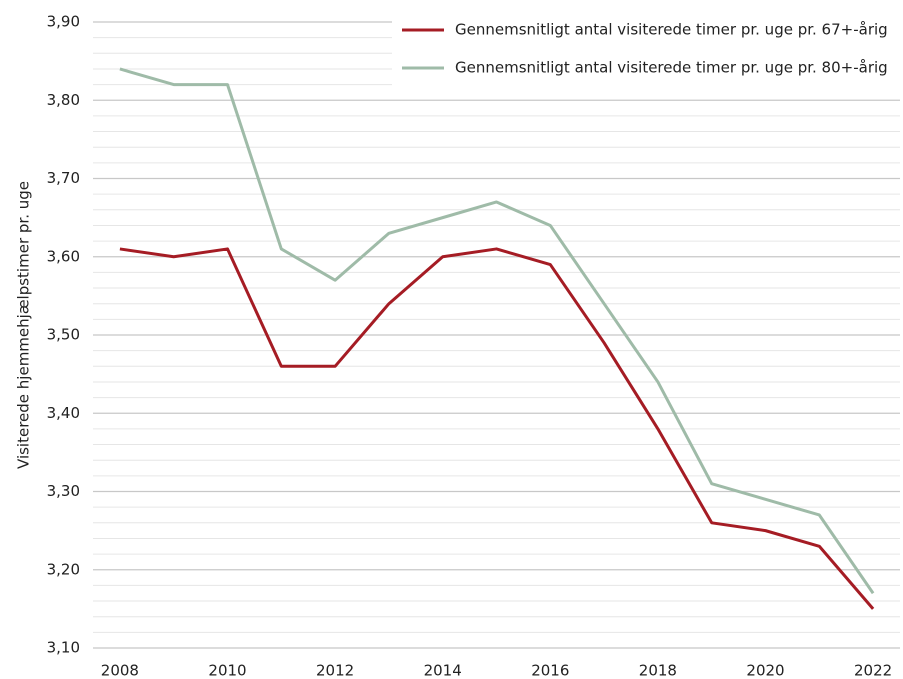 The height and width of the screenshot is (679, 903). What do you see at coordinates (63, 491) in the screenshot?
I see `y-tick-label: 3,30` at bounding box center [63, 491].